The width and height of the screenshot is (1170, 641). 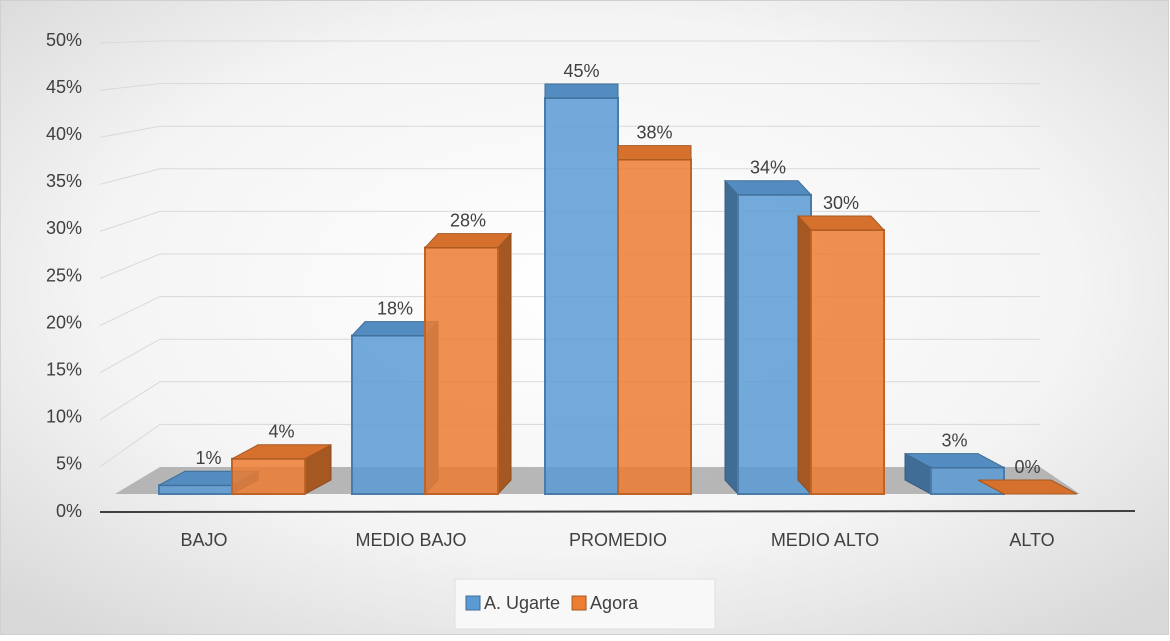 I want to click on y-tick-label: 50%, so click(x=64, y=40).